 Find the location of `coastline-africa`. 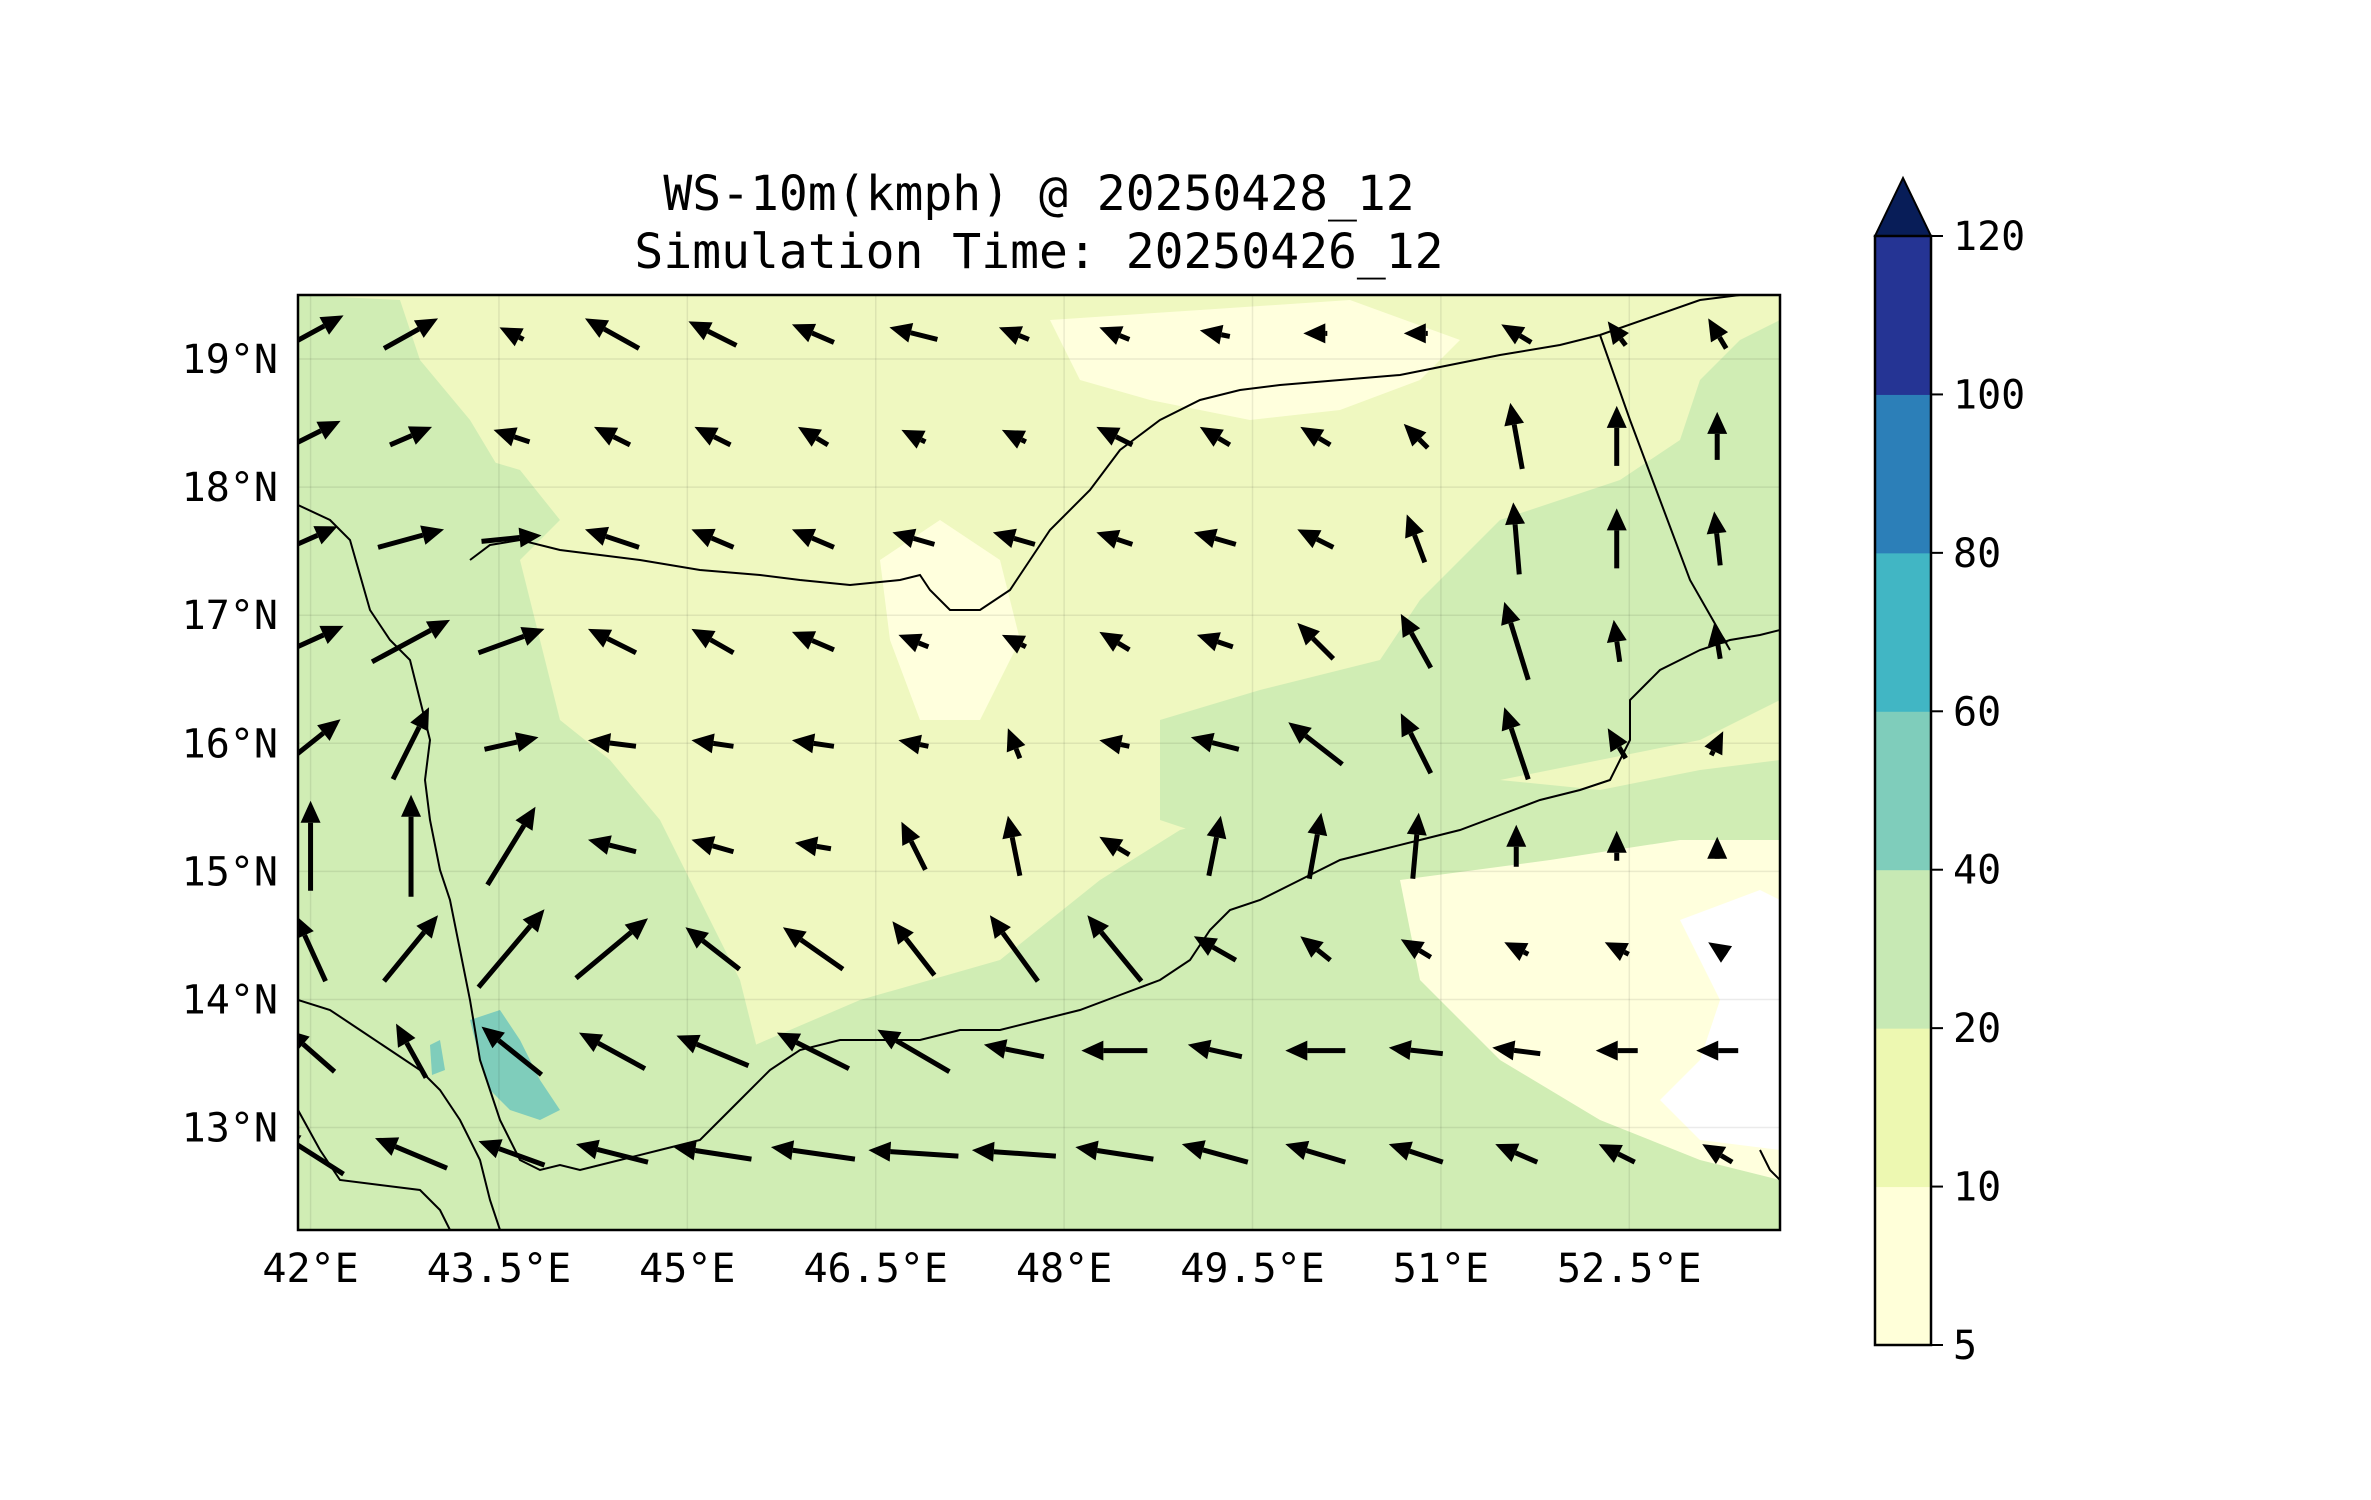

coastline-africa is located at coordinates (399, 1114).